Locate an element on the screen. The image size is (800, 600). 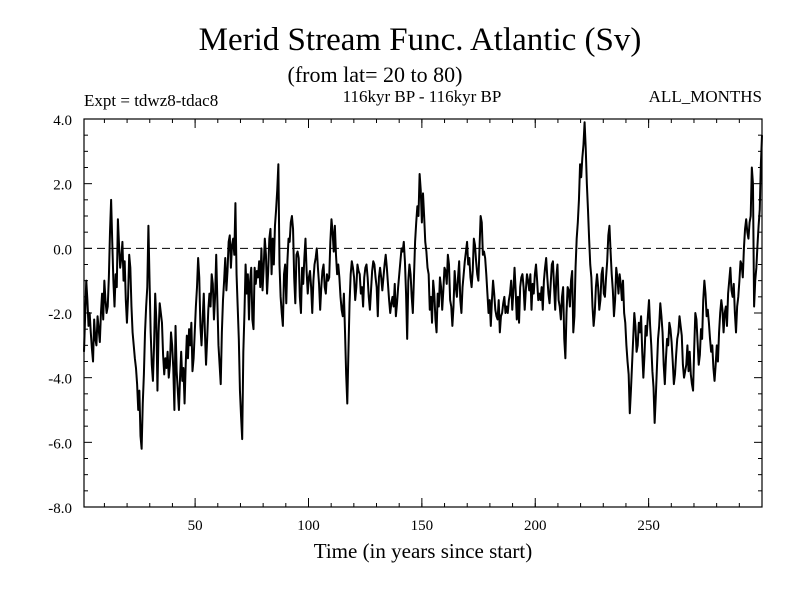
x-tick-label: 100 is located at coordinates (308, 526).